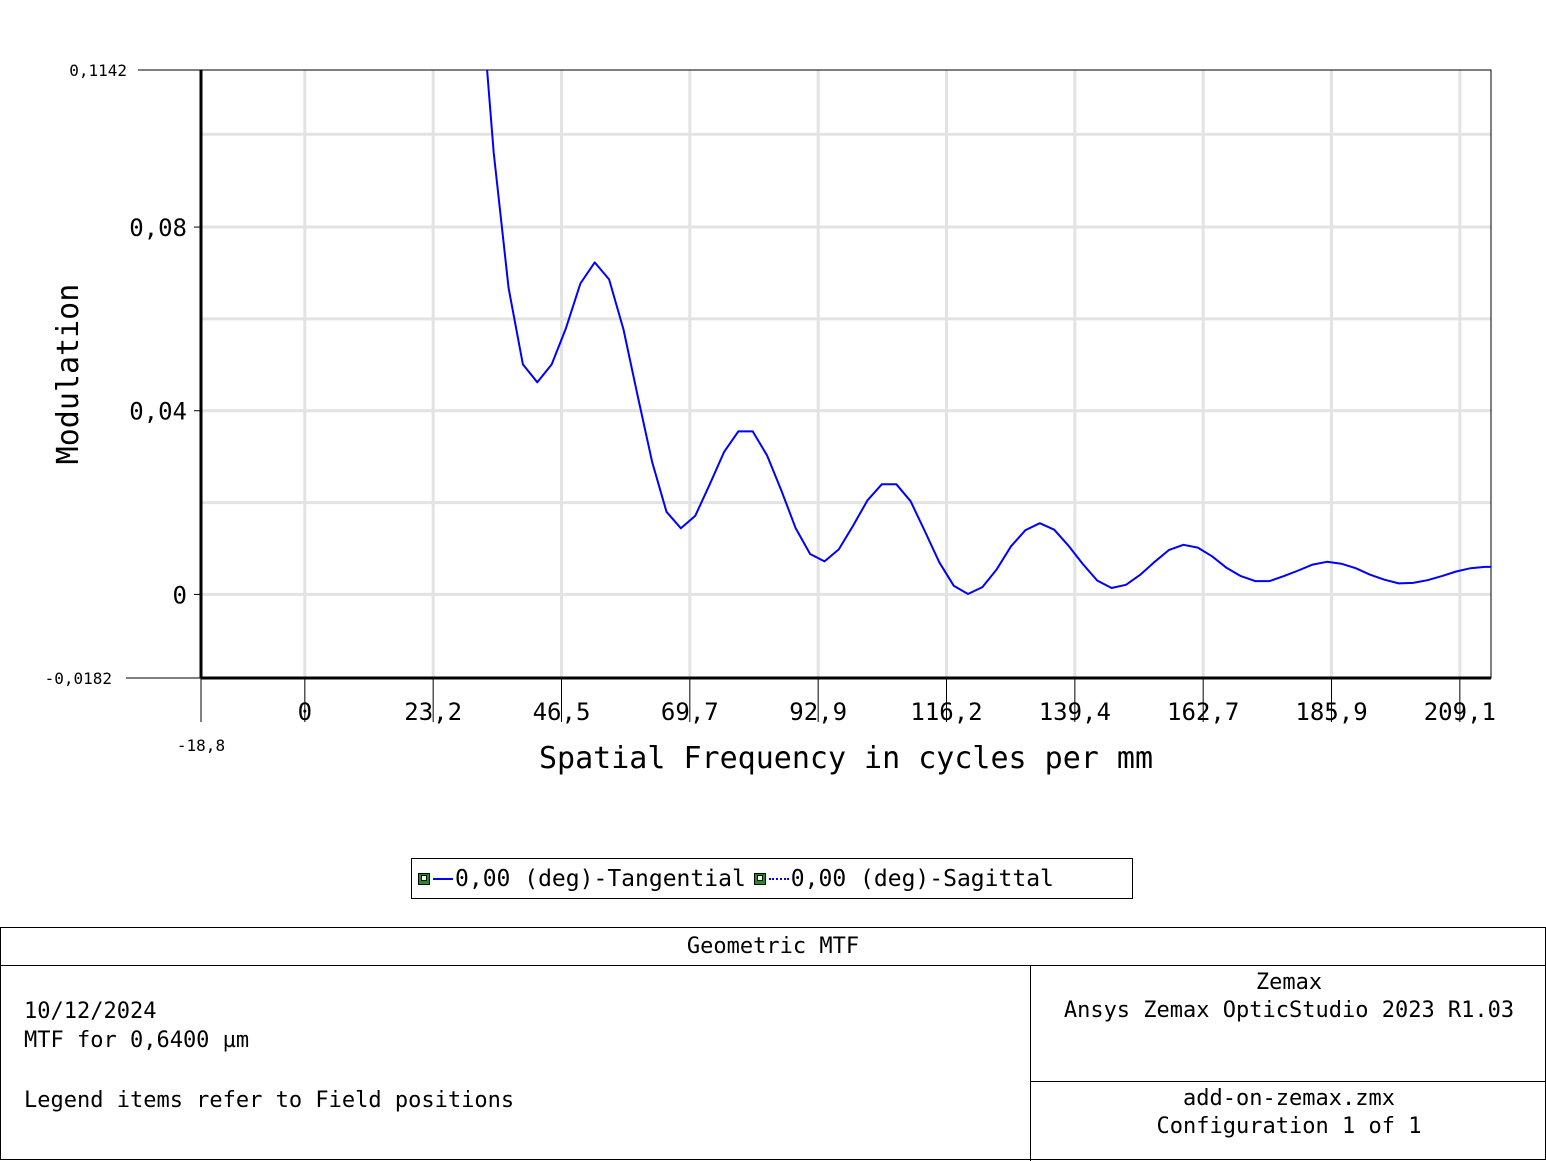  Describe the element at coordinates (443, 878) in the screenshot. I see `solid-line-icon` at that location.